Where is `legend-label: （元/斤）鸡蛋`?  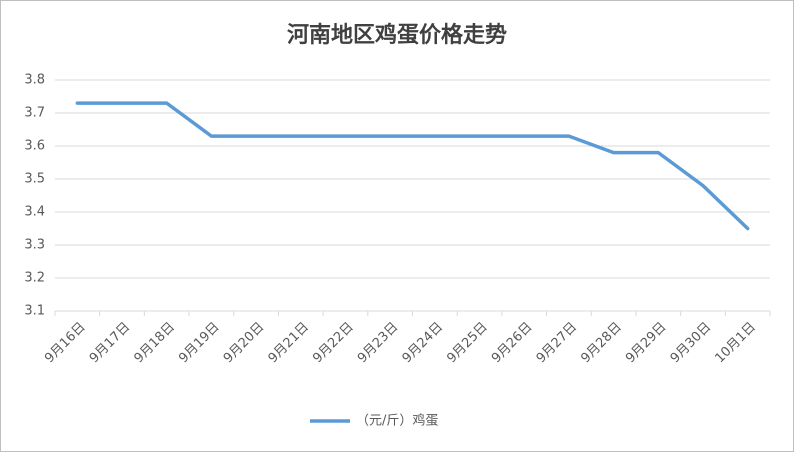 legend-label: （元/斤）鸡蛋 is located at coordinates (397, 421).